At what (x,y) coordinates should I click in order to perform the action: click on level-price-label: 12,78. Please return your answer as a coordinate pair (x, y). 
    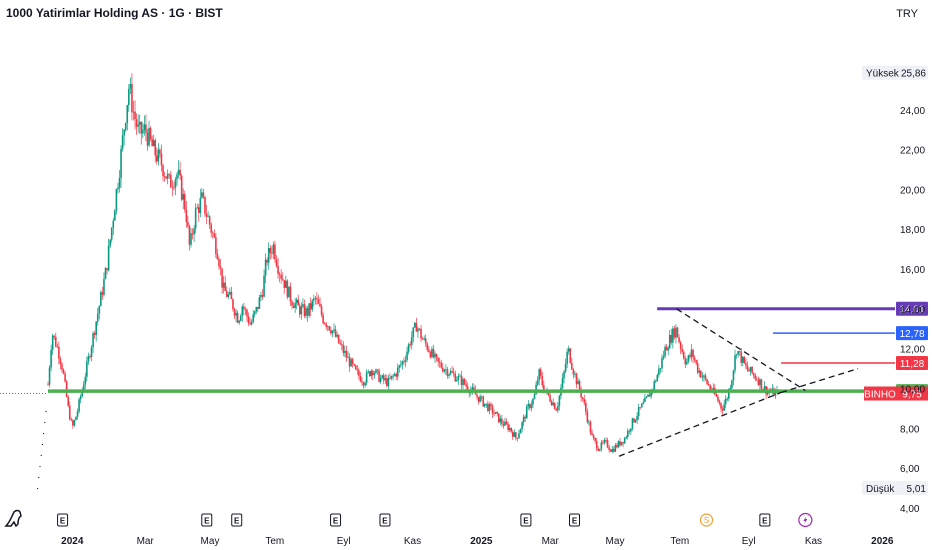
    Looking at the image, I should click on (911, 334).